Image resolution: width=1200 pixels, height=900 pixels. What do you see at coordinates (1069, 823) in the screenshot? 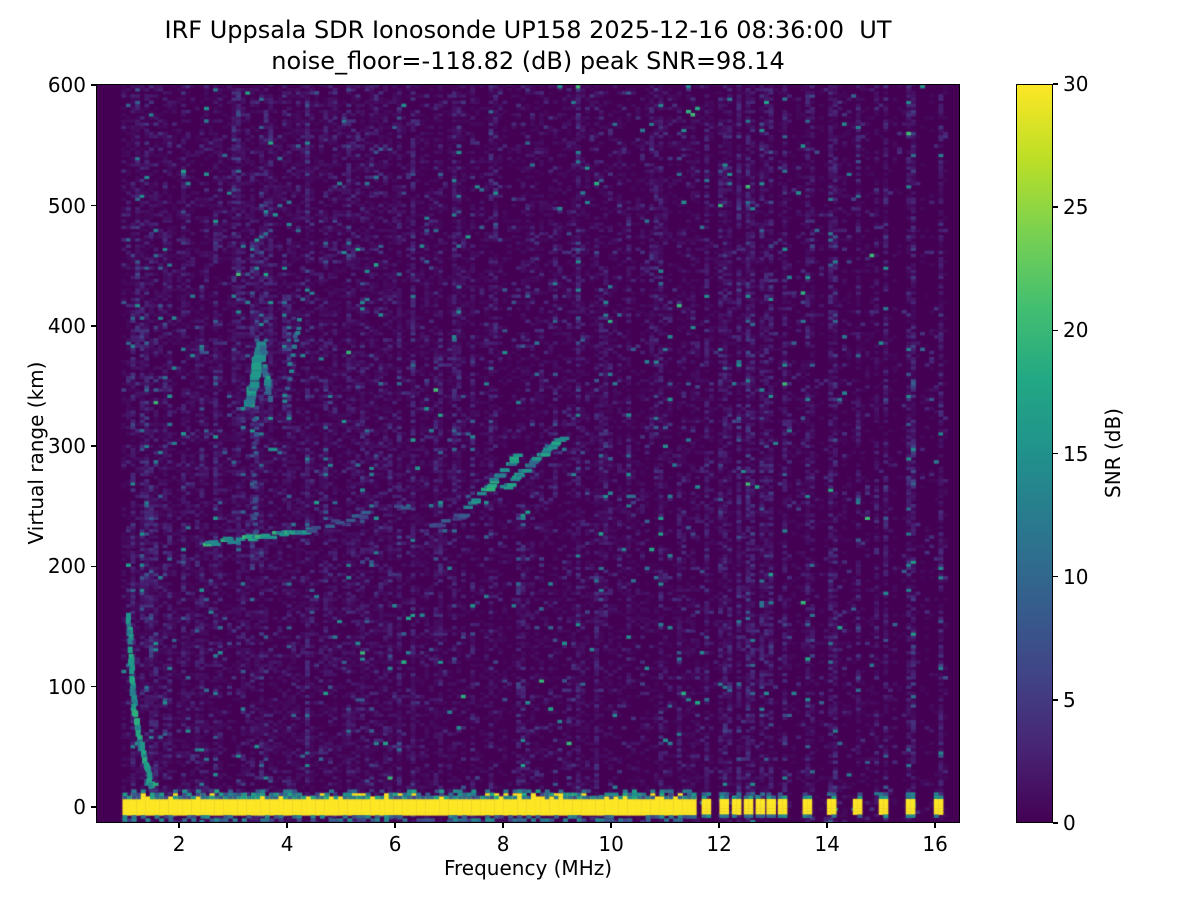
I see `colorbar-tick-label: 0` at bounding box center [1069, 823].